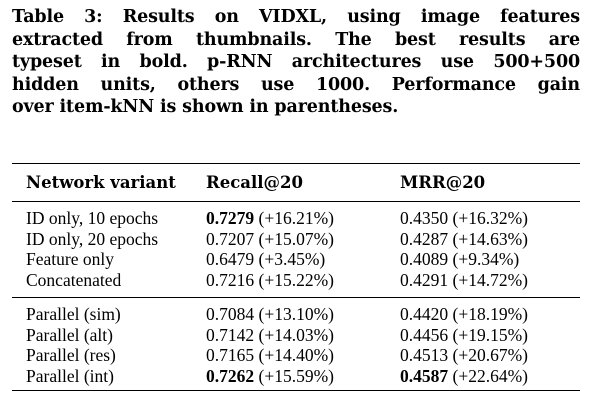 The image size is (594, 406). I want to click on recall-gain: (+16.21%), so click(296, 218).